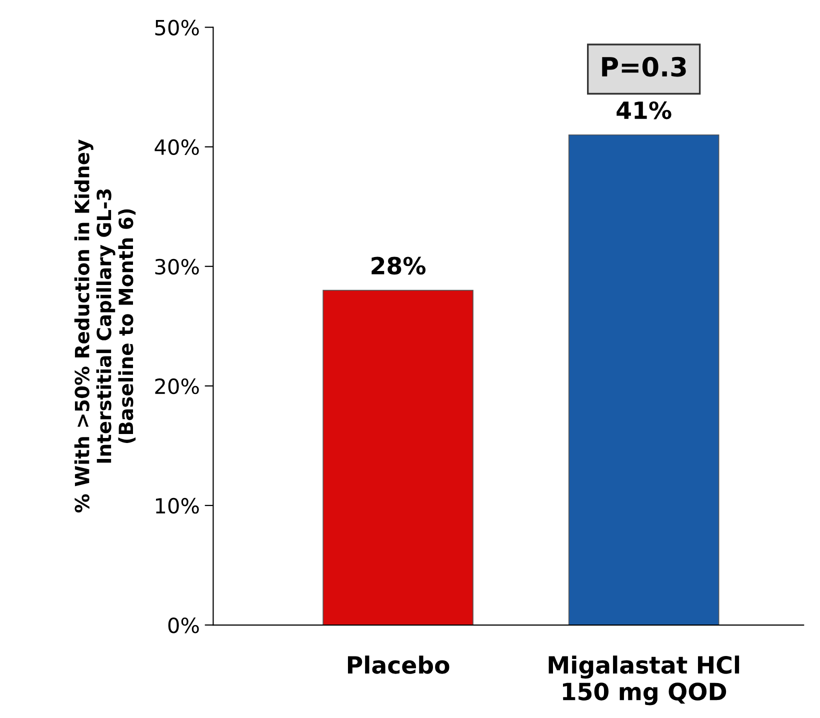 This screenshot has width=820, height=718. Describe the element at coordinates (399, 665) in the screenshot. I see `x-tick-label: Placebo` at that location.